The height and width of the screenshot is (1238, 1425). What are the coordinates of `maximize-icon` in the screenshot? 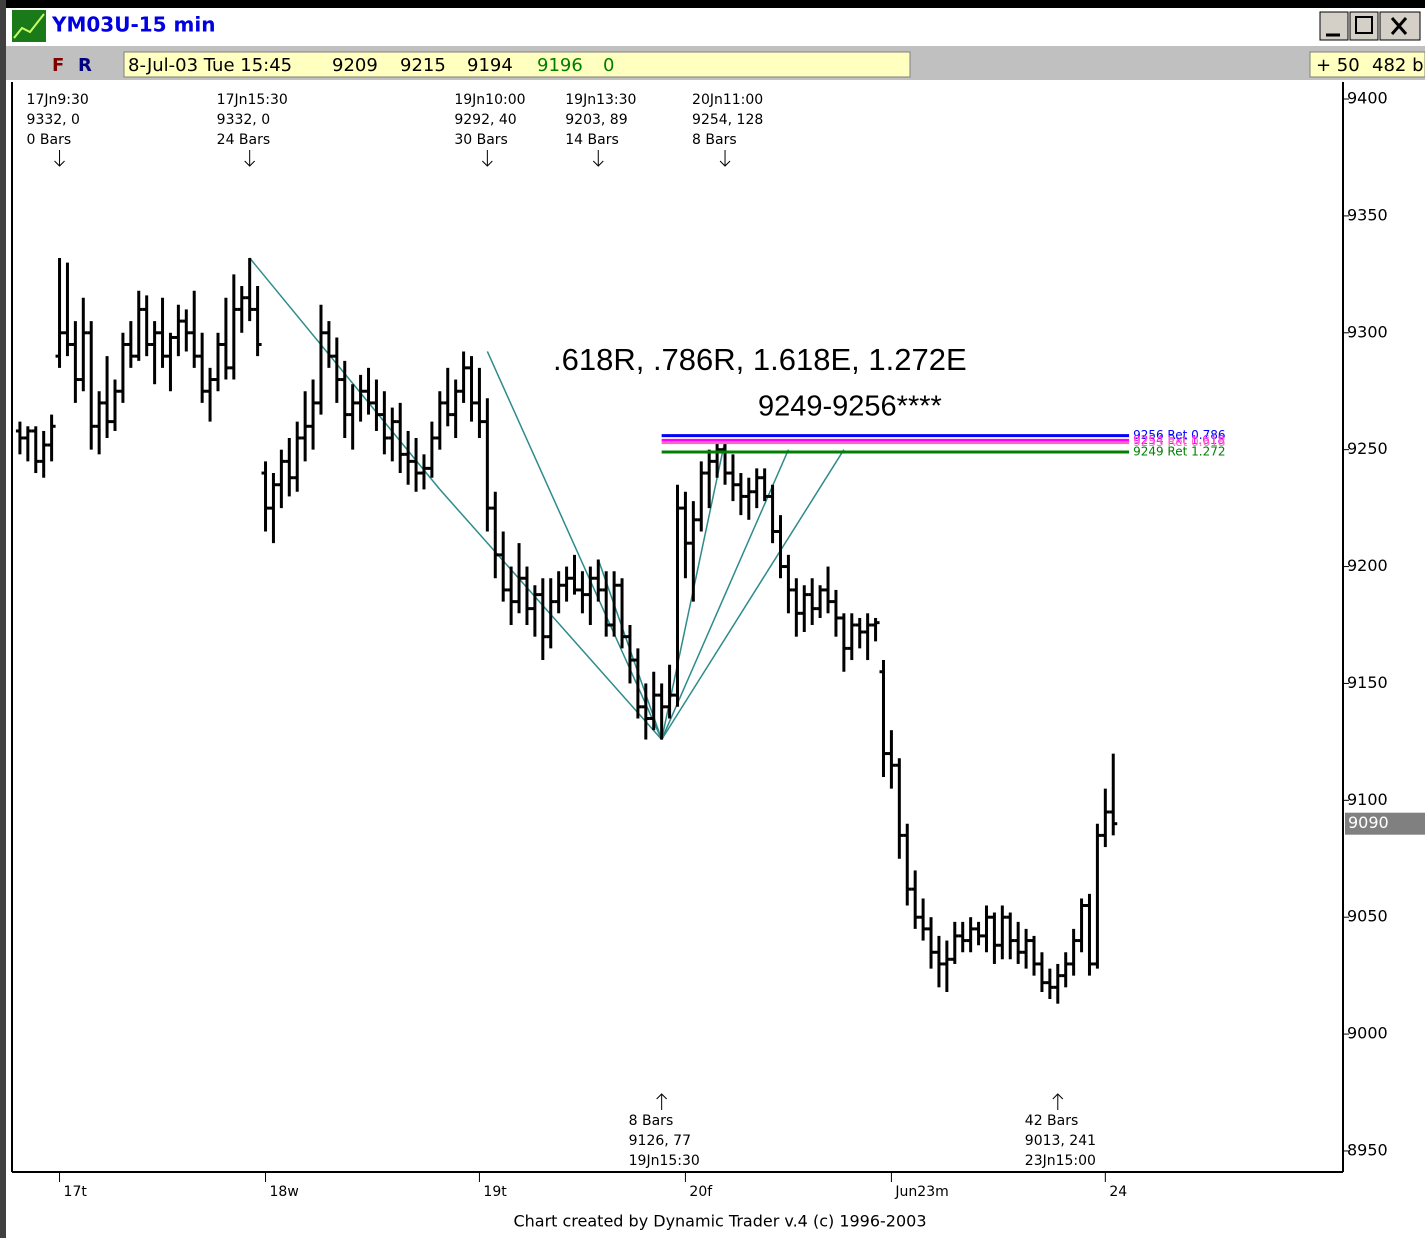 It's located at (1364, 25).